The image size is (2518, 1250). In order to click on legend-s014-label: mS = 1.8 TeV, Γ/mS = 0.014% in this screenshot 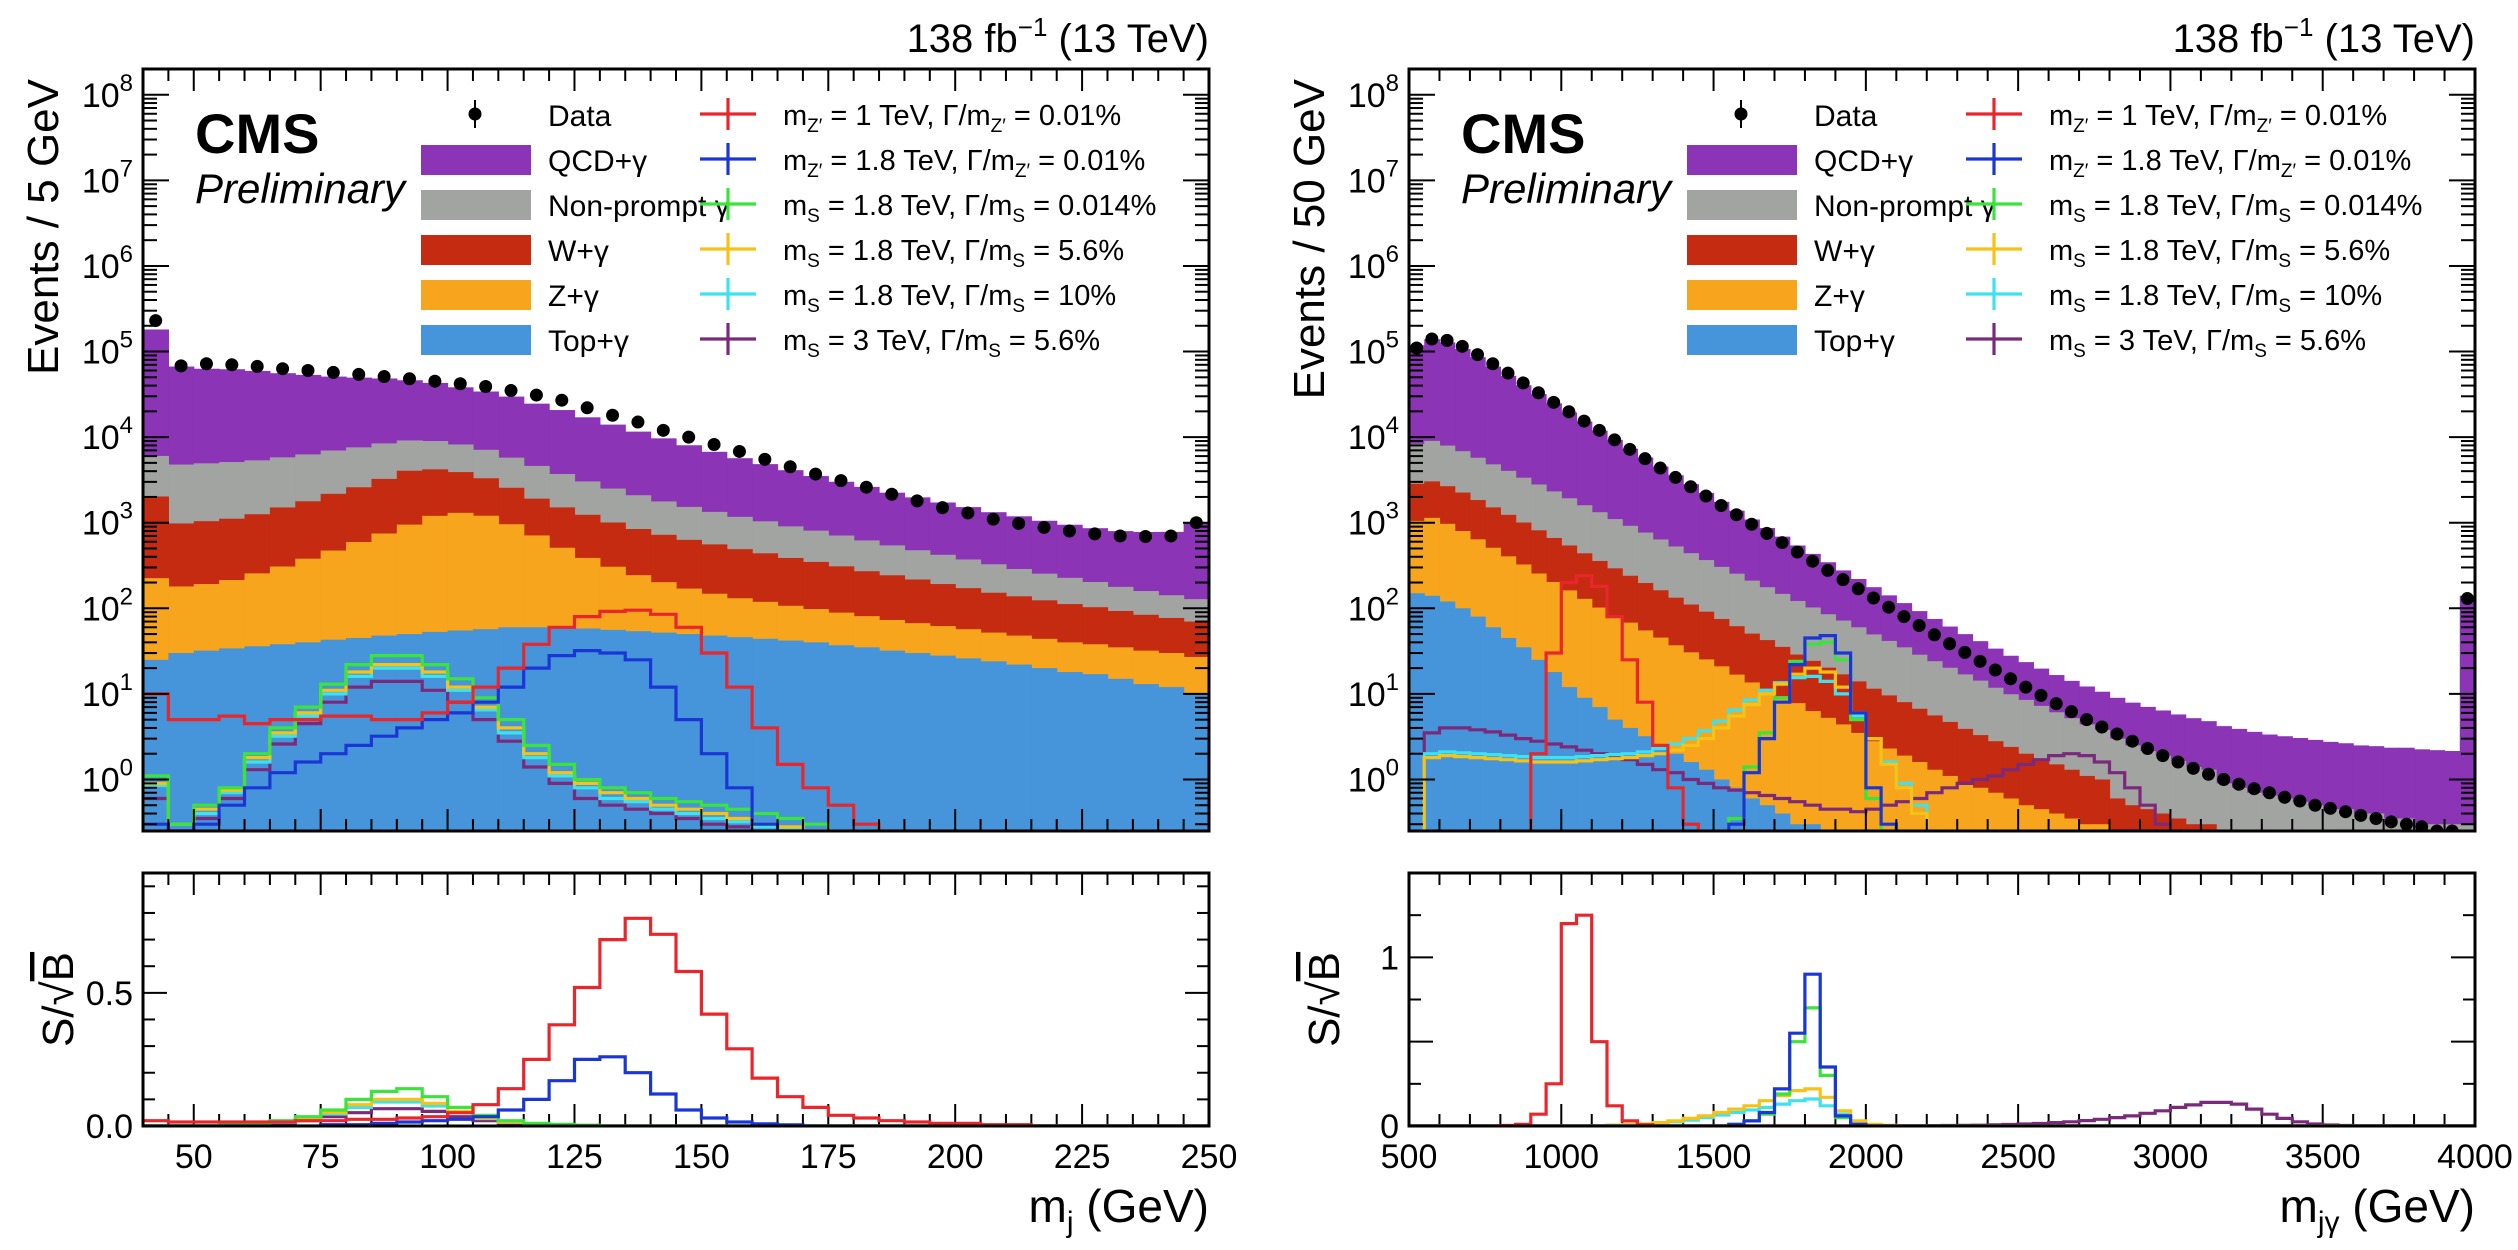, I will do `click(969, 208)`.